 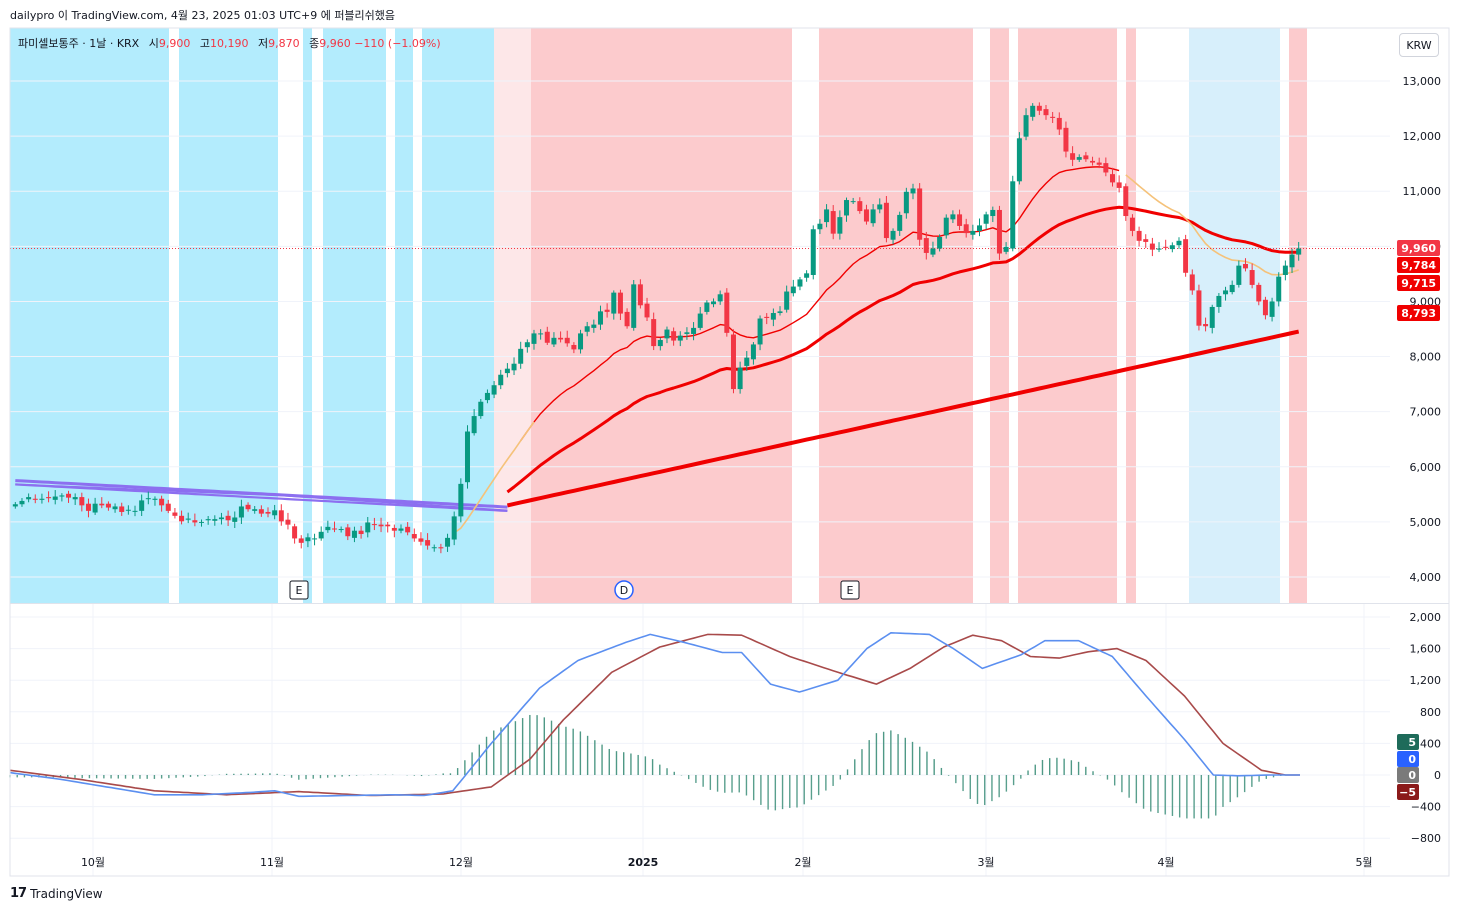 I want to click on macd-marker-bg, so click(x=1408, y=792).